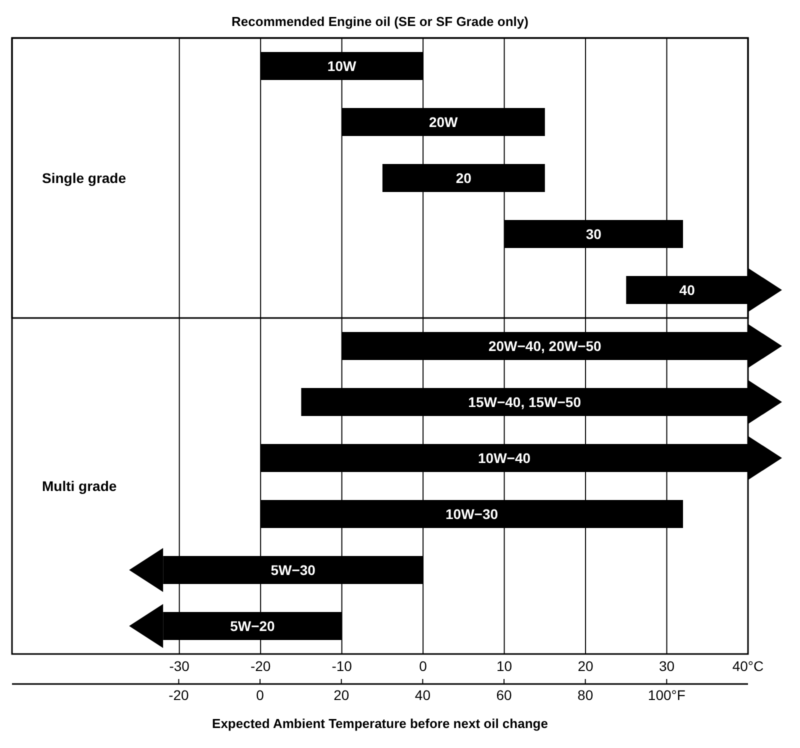 The height and width of the screenshot is (748, 800). What do you see at coordinates (748, 666) in the screenshot?
I see `x-tick-label: 40°C` at bounding box center [748, 666].